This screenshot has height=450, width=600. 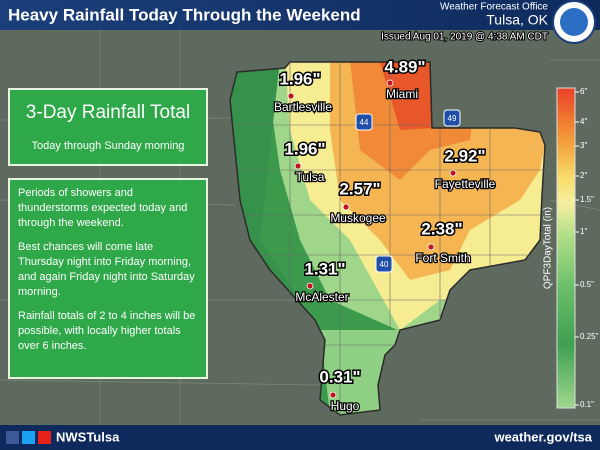 I want to click on legend-bar, so click(x=566, y=248).